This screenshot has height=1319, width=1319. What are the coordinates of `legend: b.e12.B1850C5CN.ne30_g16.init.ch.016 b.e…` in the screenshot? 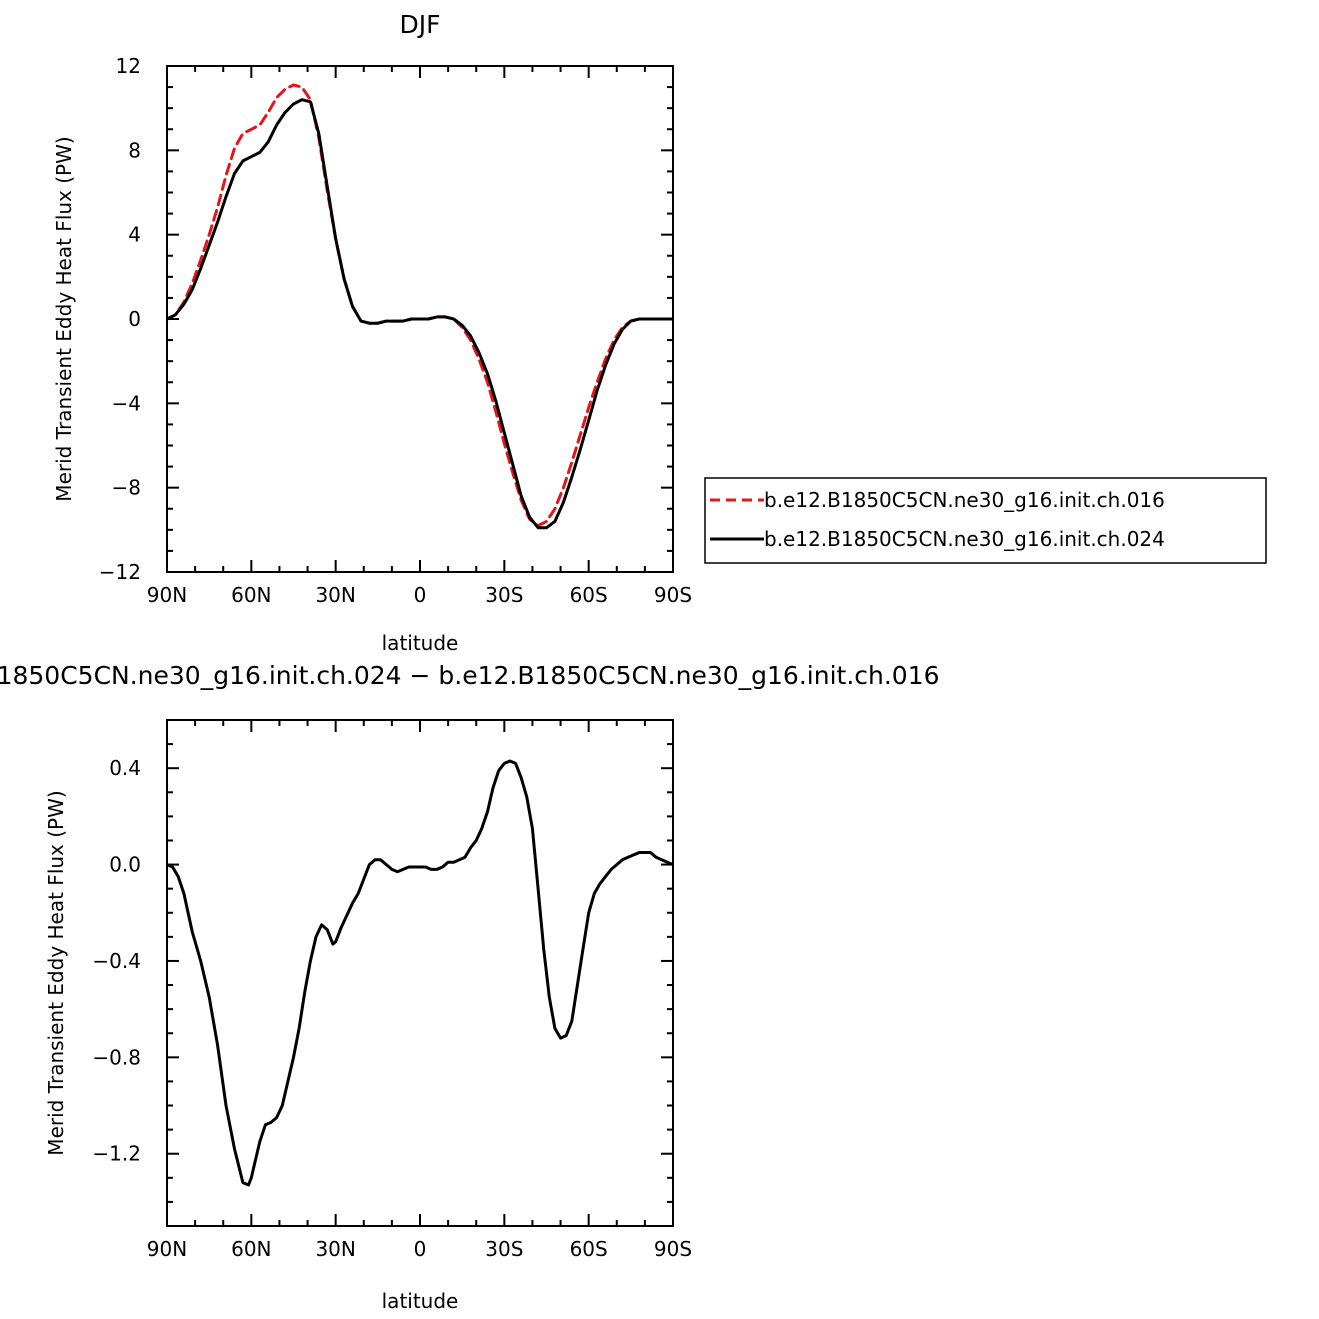 It's located at (985, 520).